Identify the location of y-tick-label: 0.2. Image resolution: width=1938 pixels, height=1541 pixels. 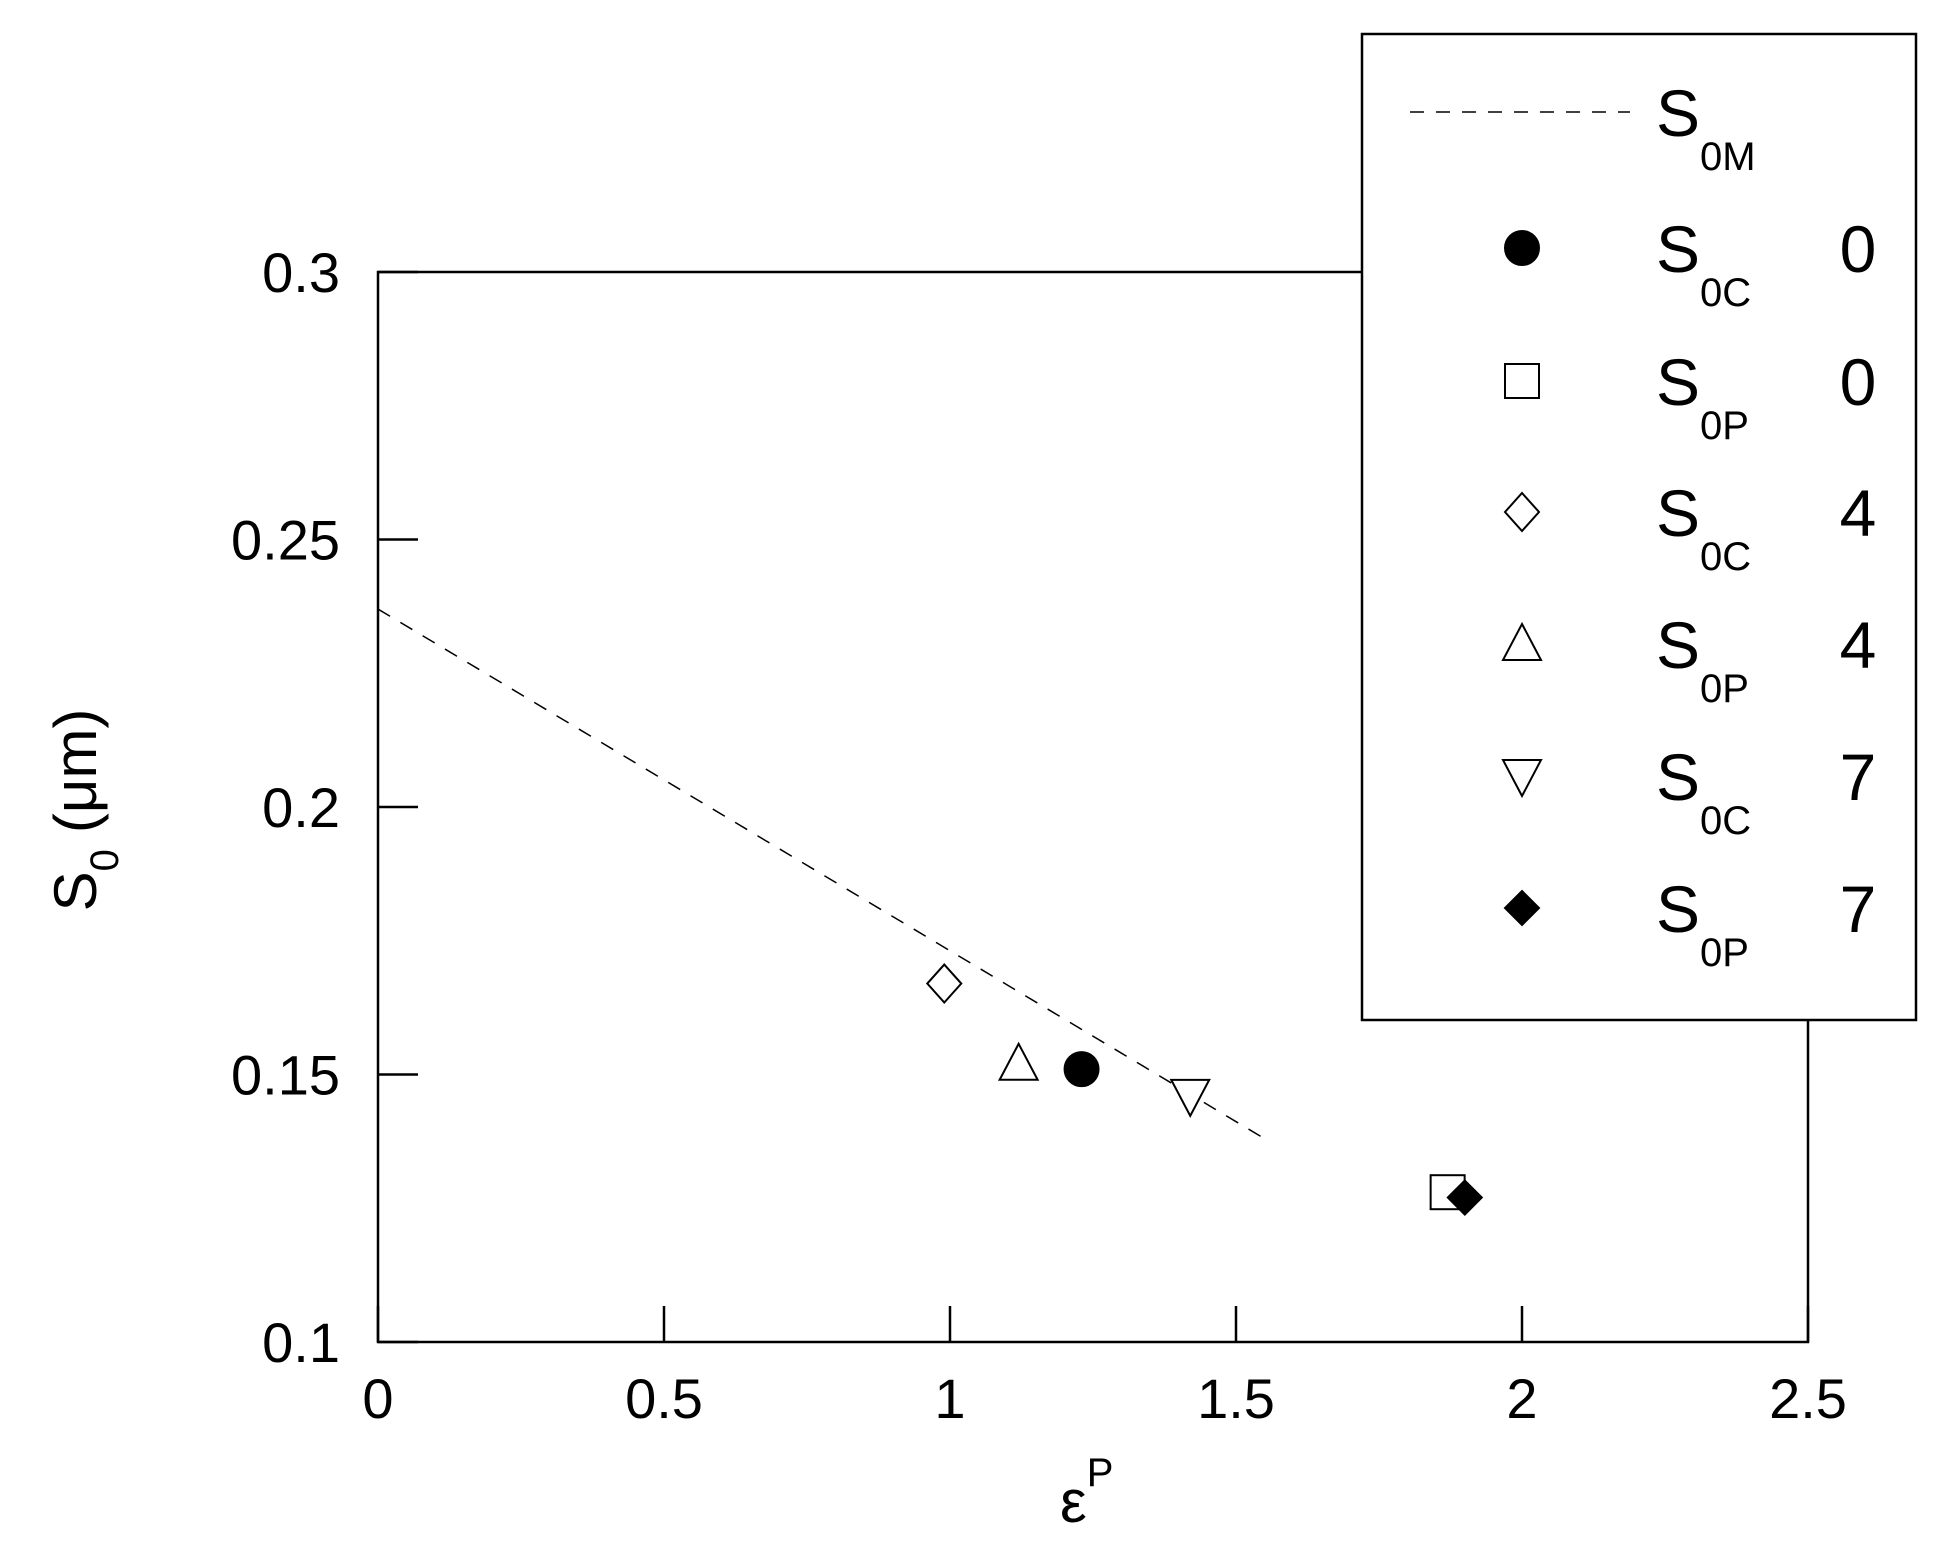
(301, 807).